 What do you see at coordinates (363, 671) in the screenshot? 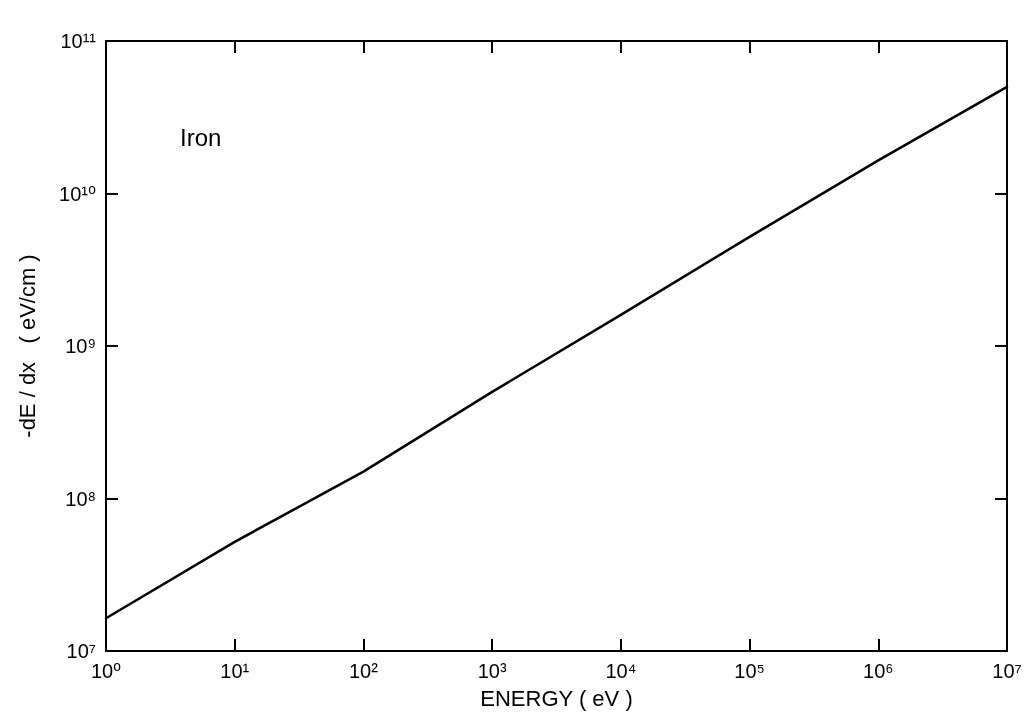
I see `x-tick-label: 10²` at bounding box center [363, 671].